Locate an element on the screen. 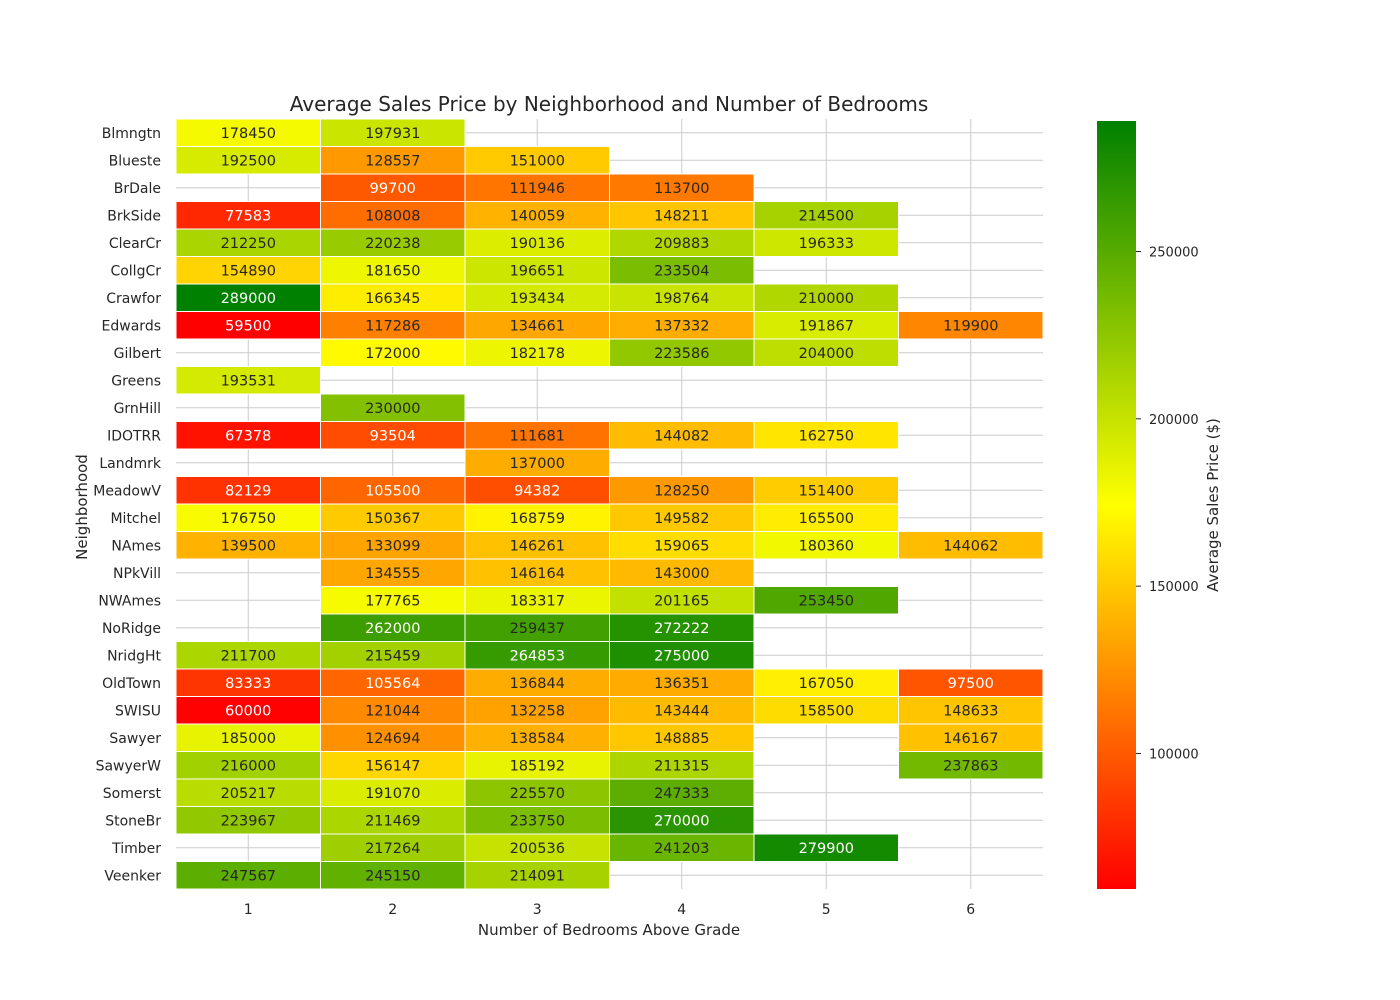 This screenshot has height=1000, width=1400. cell-value-label: 183317 is located at coordinates (537, 601).